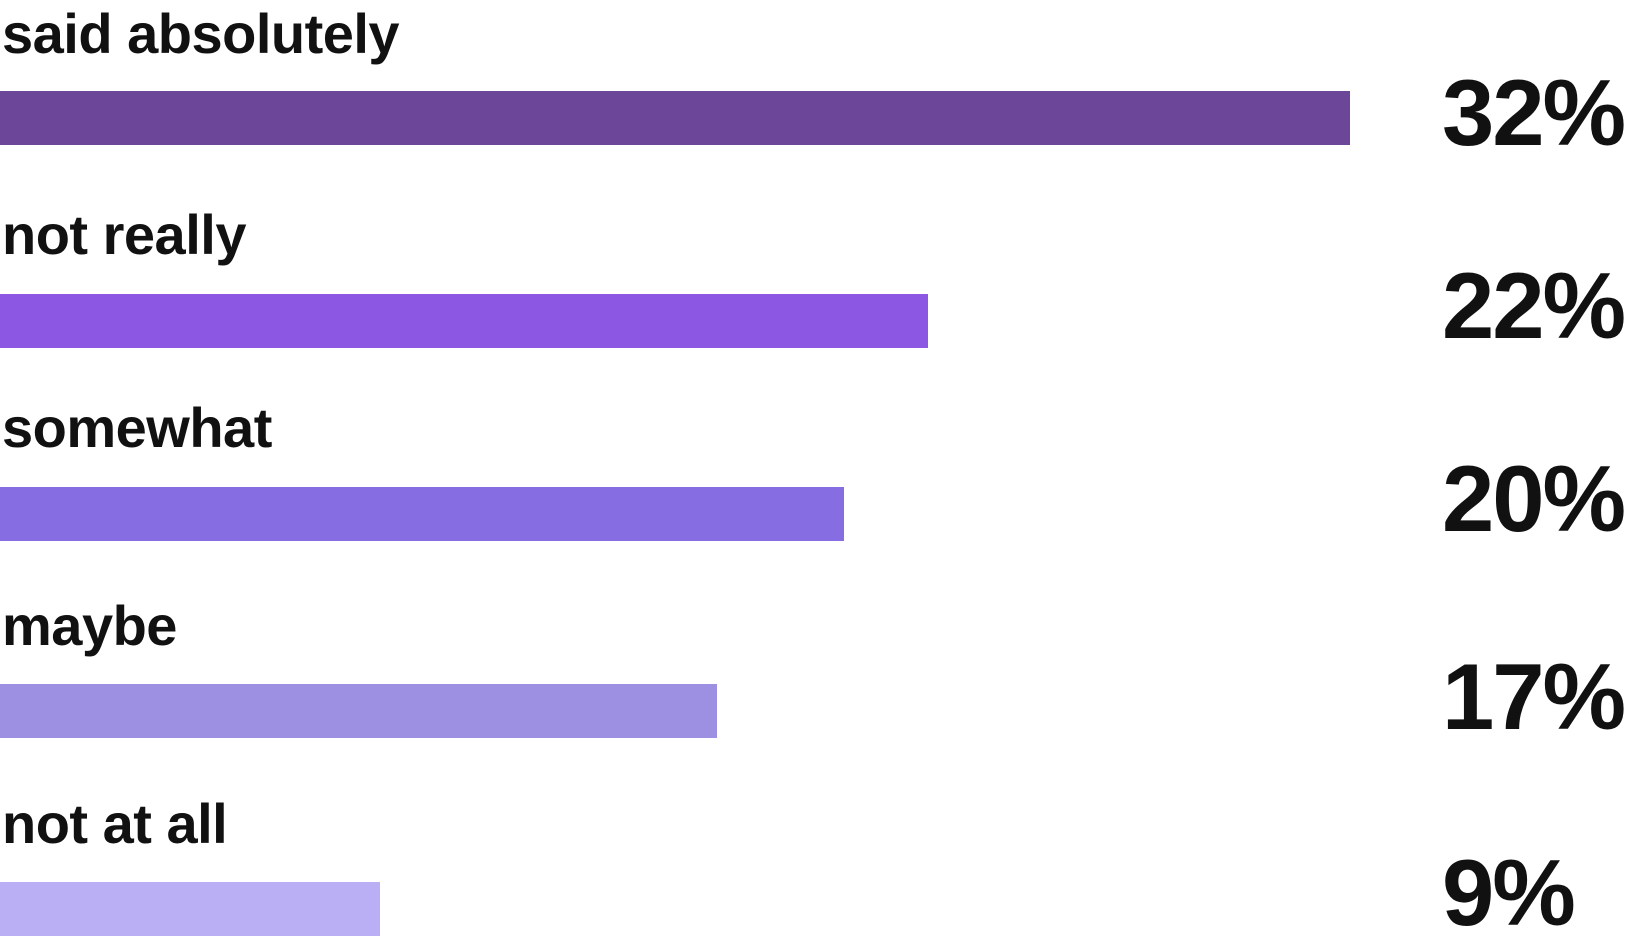 Image resolution: width=1626 pixels, height=949 pixels. Describe the element at coordinates (464, 321) in the screenshot. I see `bar-not-really` at that location.